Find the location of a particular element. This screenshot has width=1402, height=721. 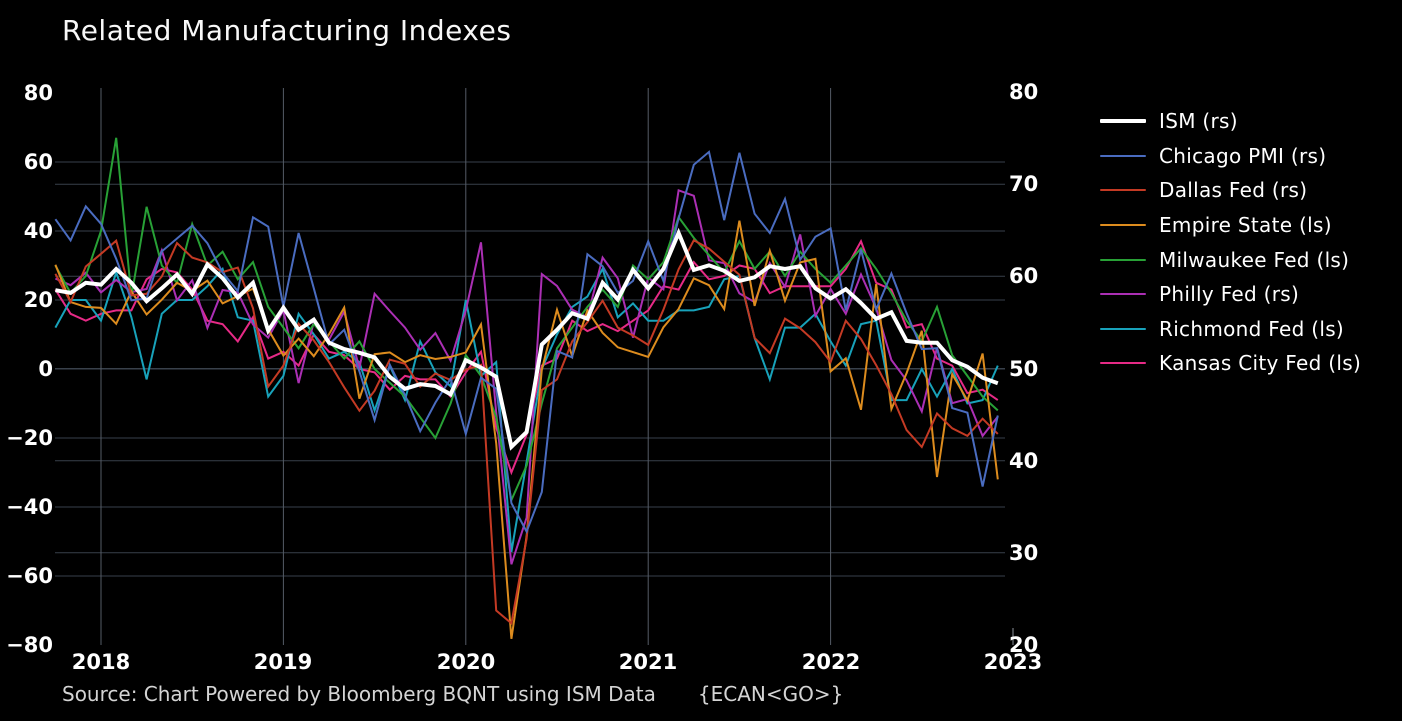

legend-item-label: Chicago PMI (rs) is located at coordinates (1243, 155).